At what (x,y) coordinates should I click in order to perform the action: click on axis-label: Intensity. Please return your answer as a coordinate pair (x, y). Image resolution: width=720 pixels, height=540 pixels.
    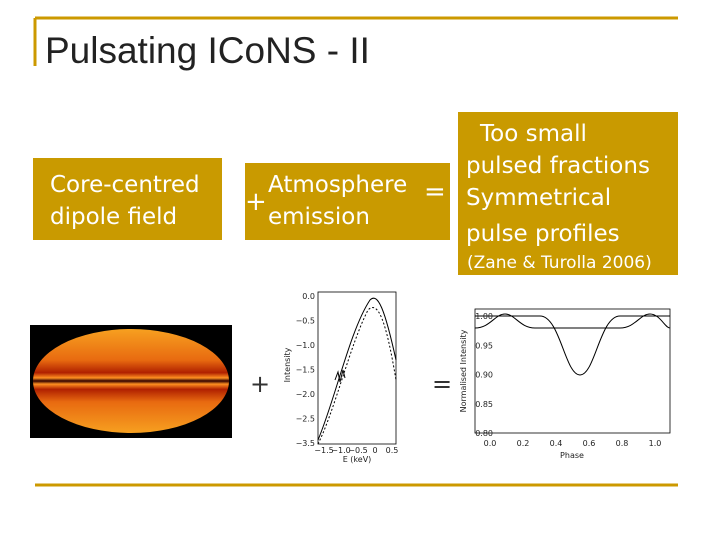
    Looking at the image, I should click on (287, 364).